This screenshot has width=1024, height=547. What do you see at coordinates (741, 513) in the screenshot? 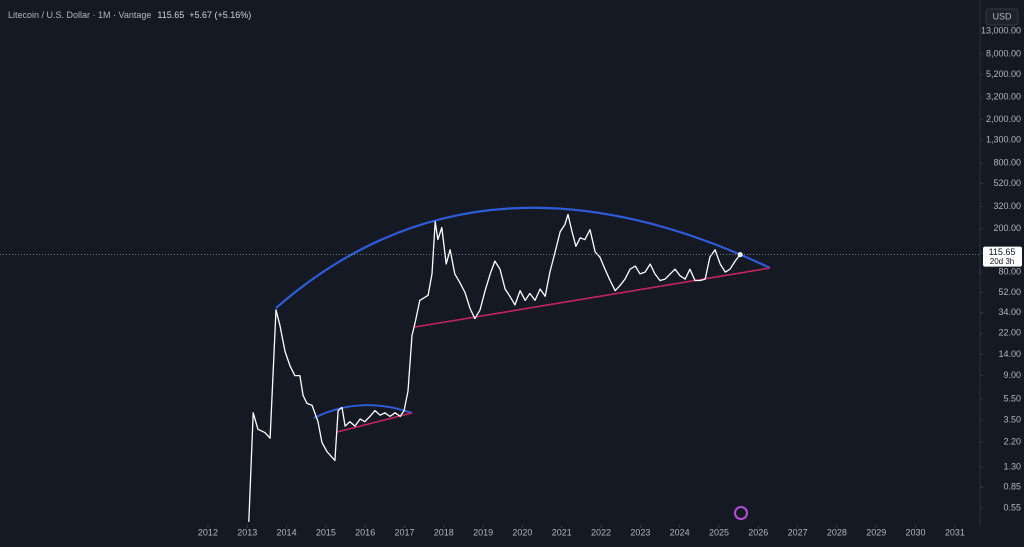
I see `logo-icon` at bounding box center [741, 513].